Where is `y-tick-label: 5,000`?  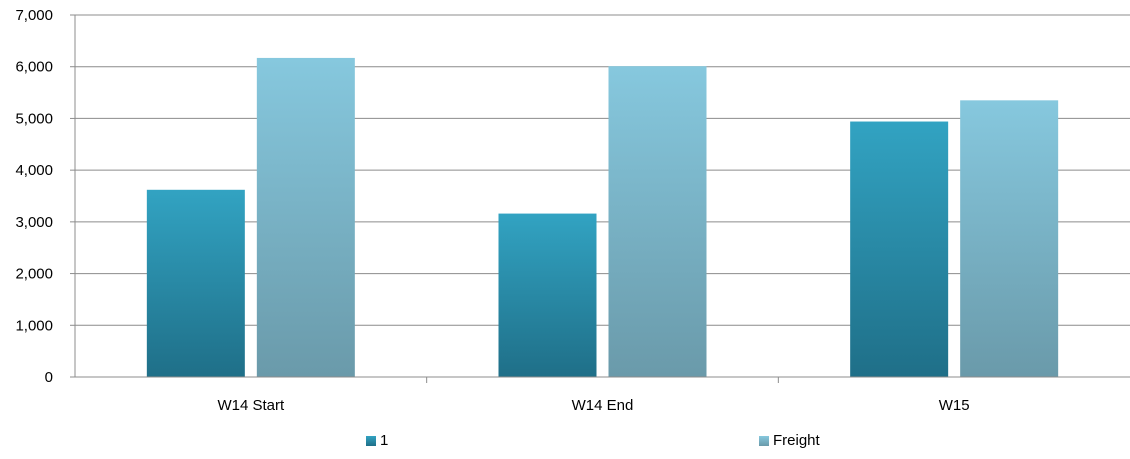
y-tick-label: 5,000 is located at coordinates (34, 118).